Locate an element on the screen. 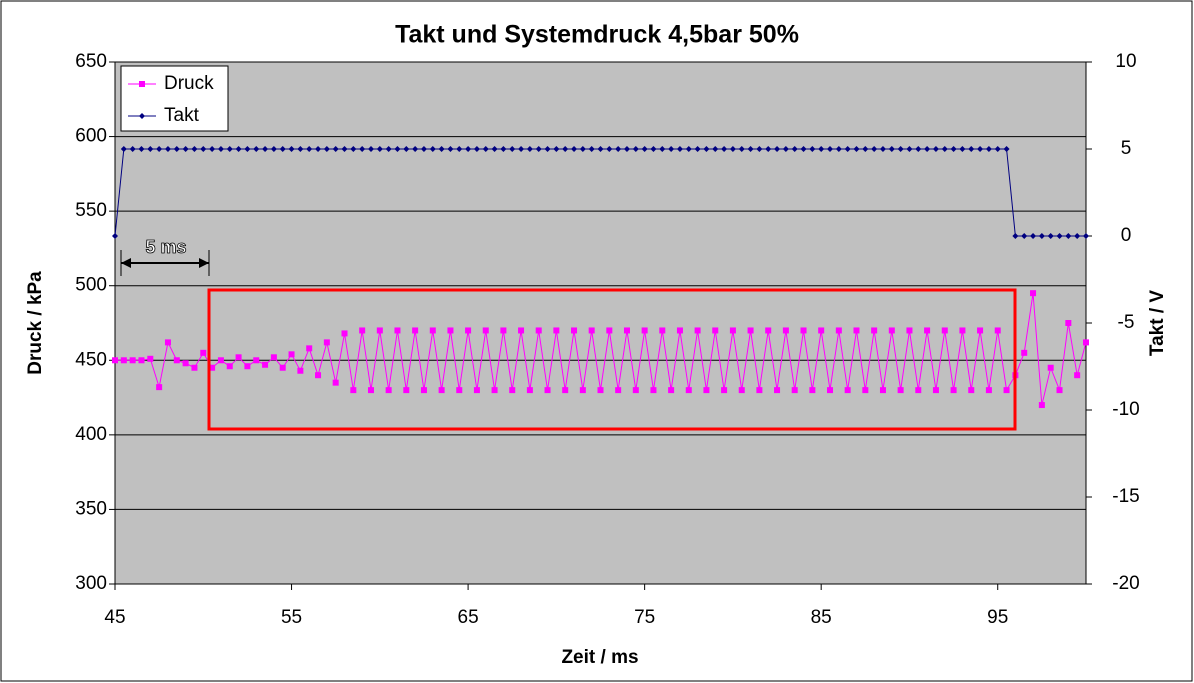  x-axis-label: Zeit / ms is located at coordinates (599, 657).